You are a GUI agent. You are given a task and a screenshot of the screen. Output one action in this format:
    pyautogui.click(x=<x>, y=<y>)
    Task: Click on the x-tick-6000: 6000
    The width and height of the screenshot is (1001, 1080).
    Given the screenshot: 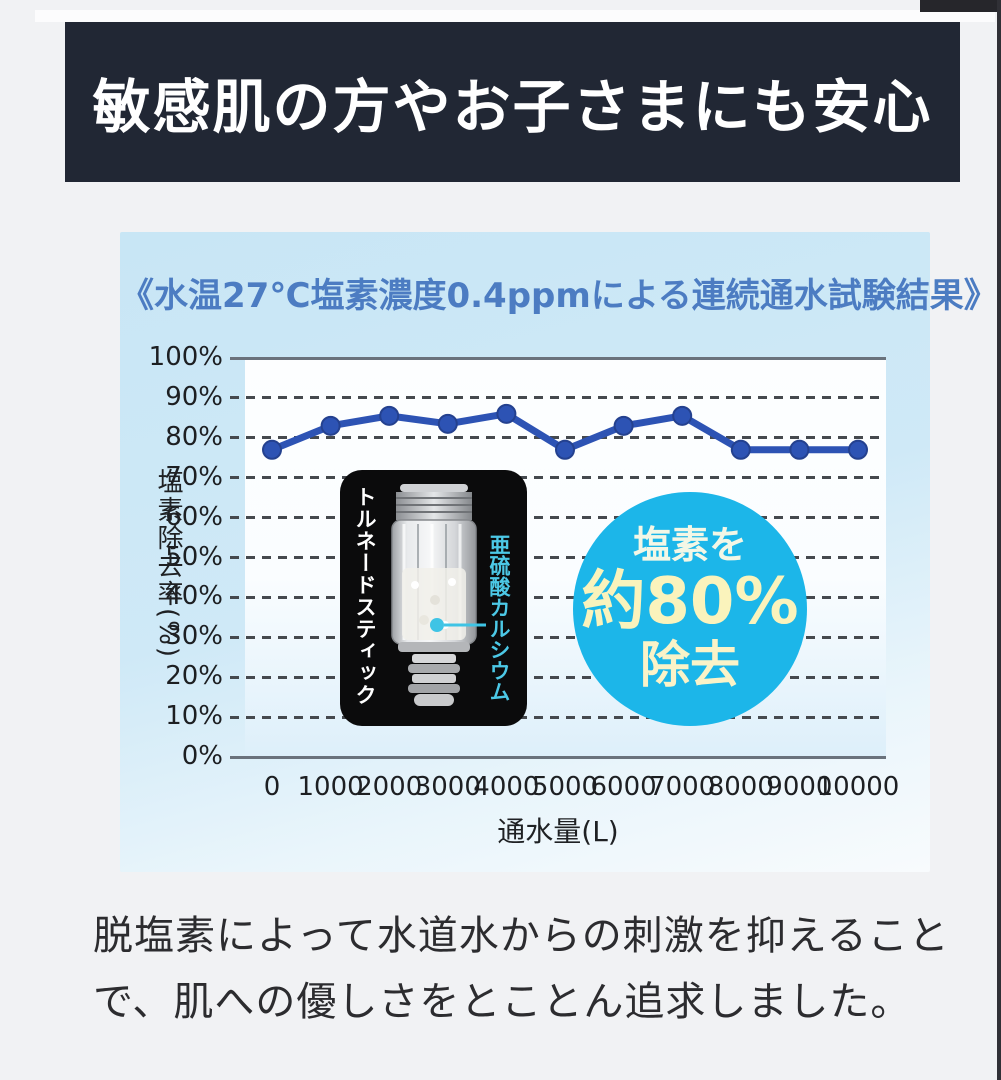 What is the action you would take?
    pyautogui.click(x=623, y=787)
    